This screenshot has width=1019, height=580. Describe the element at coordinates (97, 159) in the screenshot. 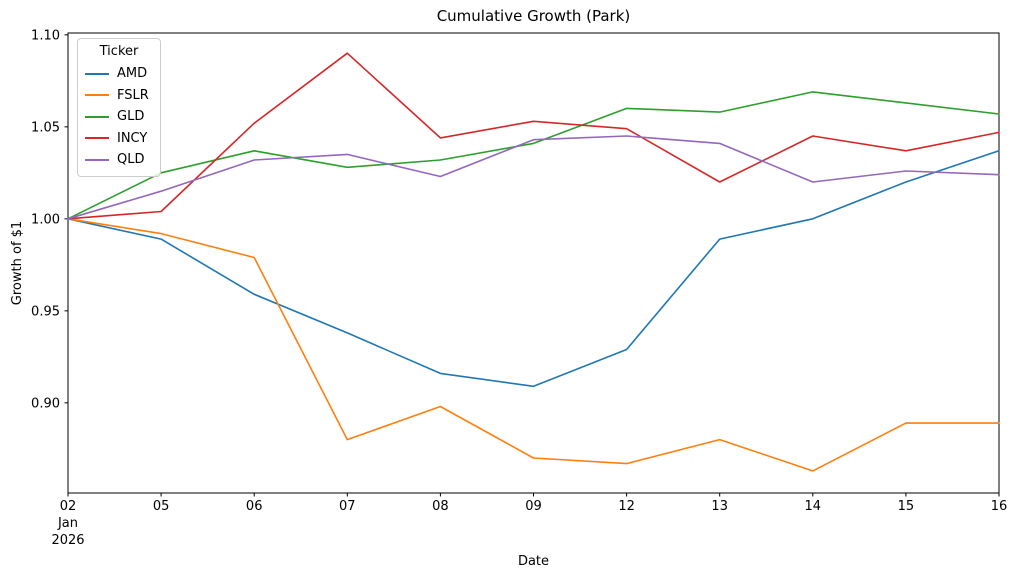

I see `legend-swatch-qld` at that location.